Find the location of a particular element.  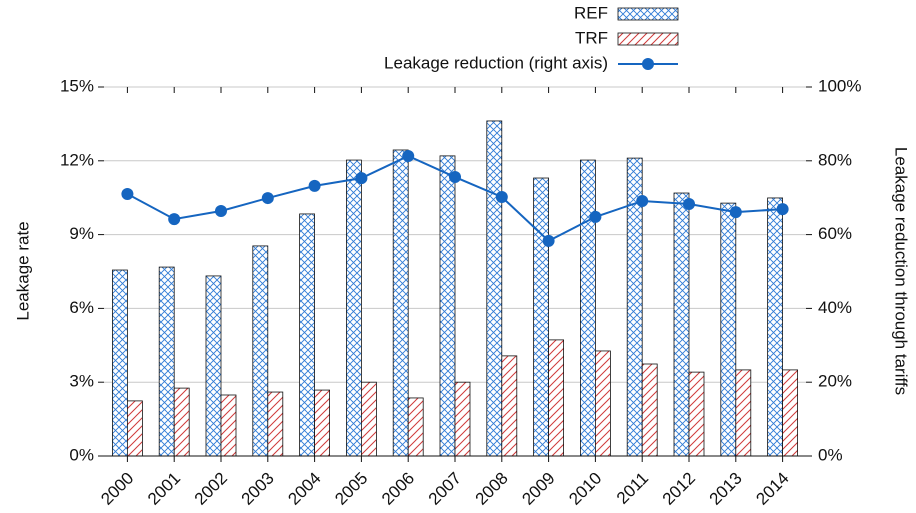

x-tick-label: 2005 is located at coordinates (351, 489).